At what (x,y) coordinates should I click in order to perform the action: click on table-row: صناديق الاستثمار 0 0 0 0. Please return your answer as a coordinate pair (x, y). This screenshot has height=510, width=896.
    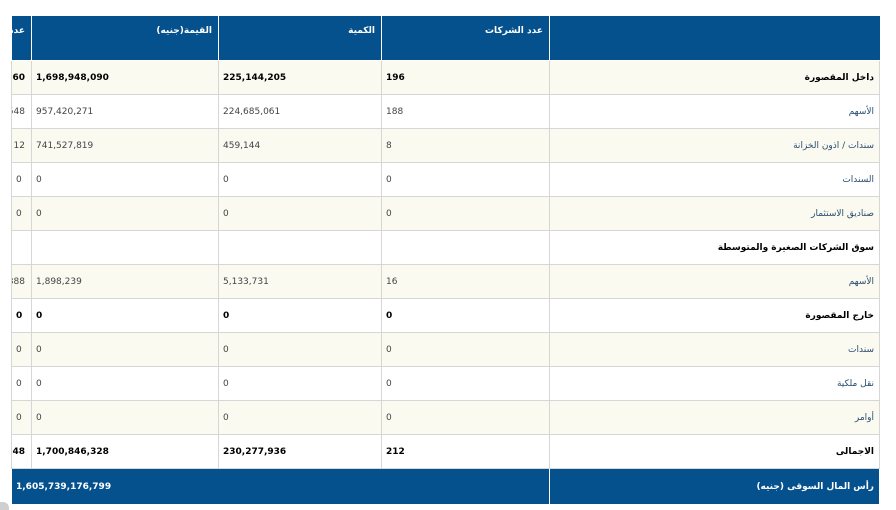
    Looking at the image, I should click on (445, 213).